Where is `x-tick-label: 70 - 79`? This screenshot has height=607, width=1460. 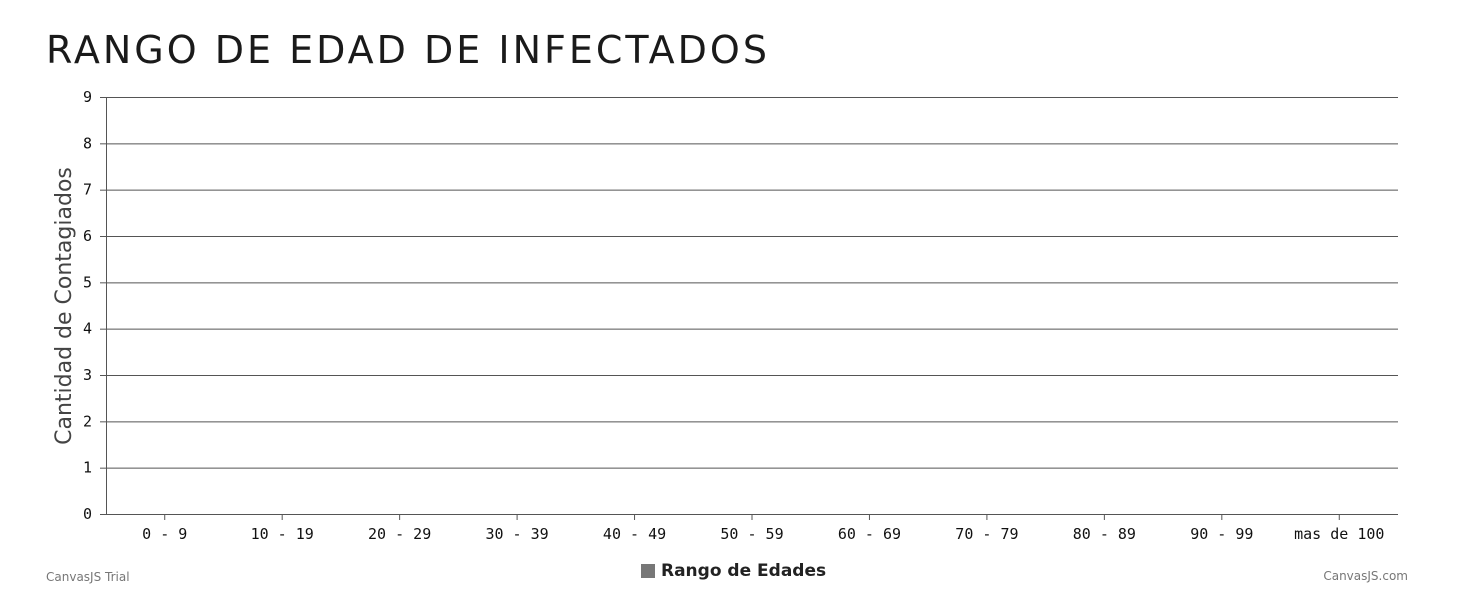
x-tick-label: 70 - 79 is located at coordinates (986, 534).